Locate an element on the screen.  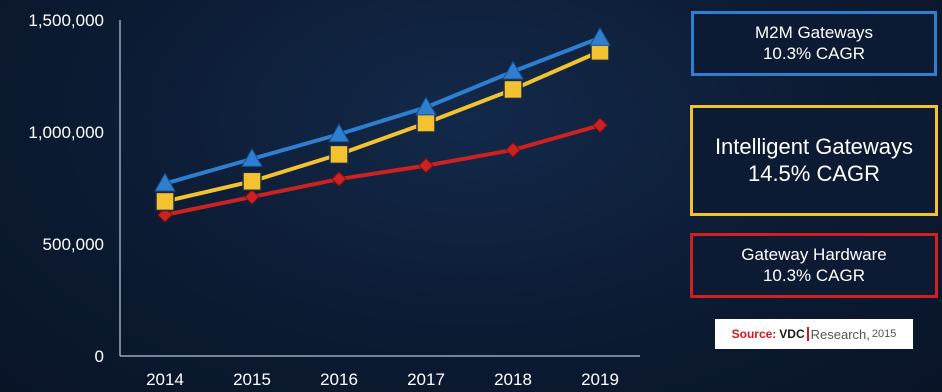
legend-gateway-hardware-name: Gateway Hardware is located at coordinates (814, 255).